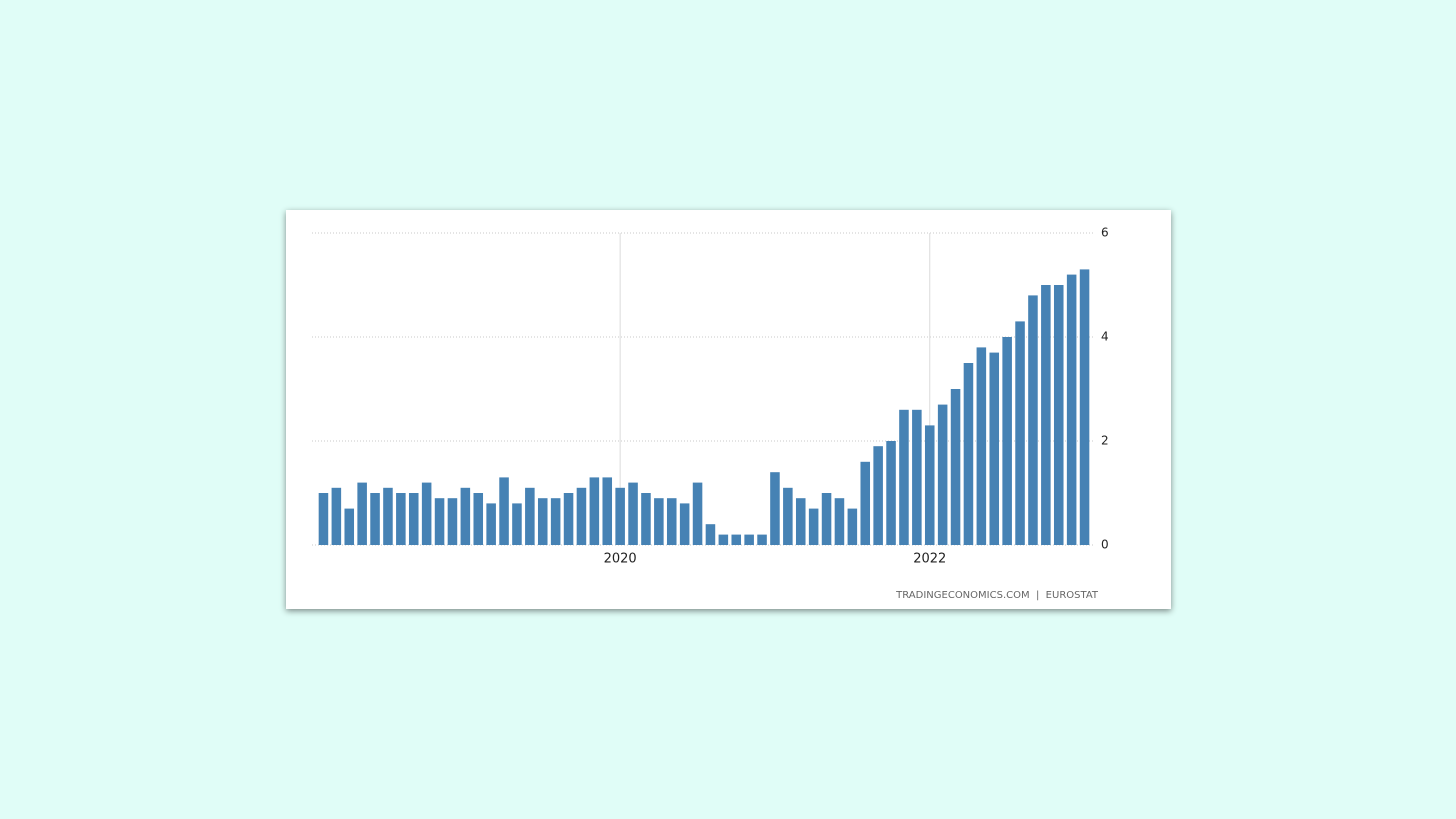  Describe the element at coordinates (1105, 545) in the screenshot. I see `y-tick-label: 0` at that location.